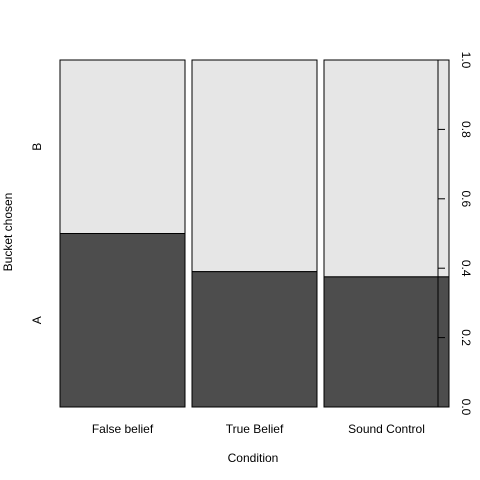 The image size is (480, 480). What do you see at coordinates (466, 407) in the screenshot?
I see `right-axis-tick-label: 0.0` at bounding box center [466, 407].